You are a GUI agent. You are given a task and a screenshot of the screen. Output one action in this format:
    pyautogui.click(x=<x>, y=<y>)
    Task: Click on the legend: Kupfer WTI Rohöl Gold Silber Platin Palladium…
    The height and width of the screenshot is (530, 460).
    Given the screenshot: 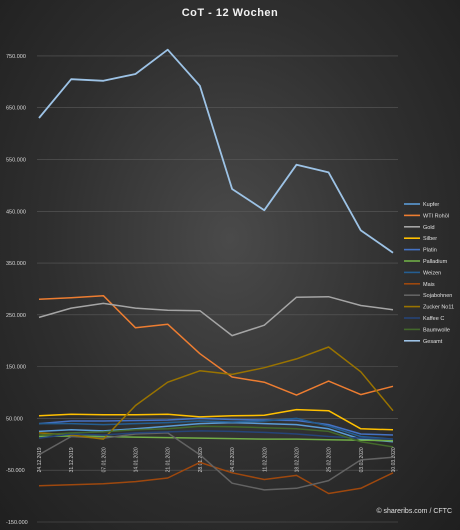 What is the action you would take?
    pyautogui.click(x=429, y=273)
    